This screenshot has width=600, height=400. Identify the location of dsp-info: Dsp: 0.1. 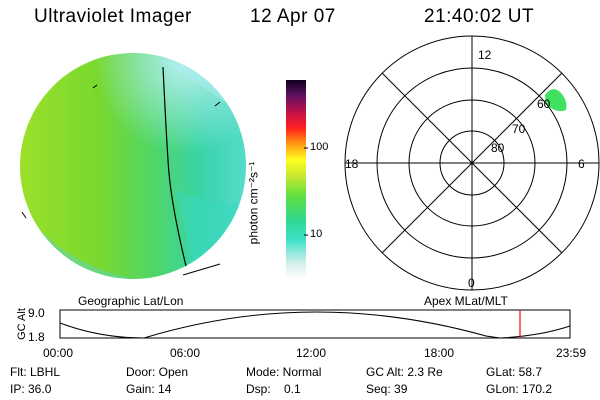
(273, 389).